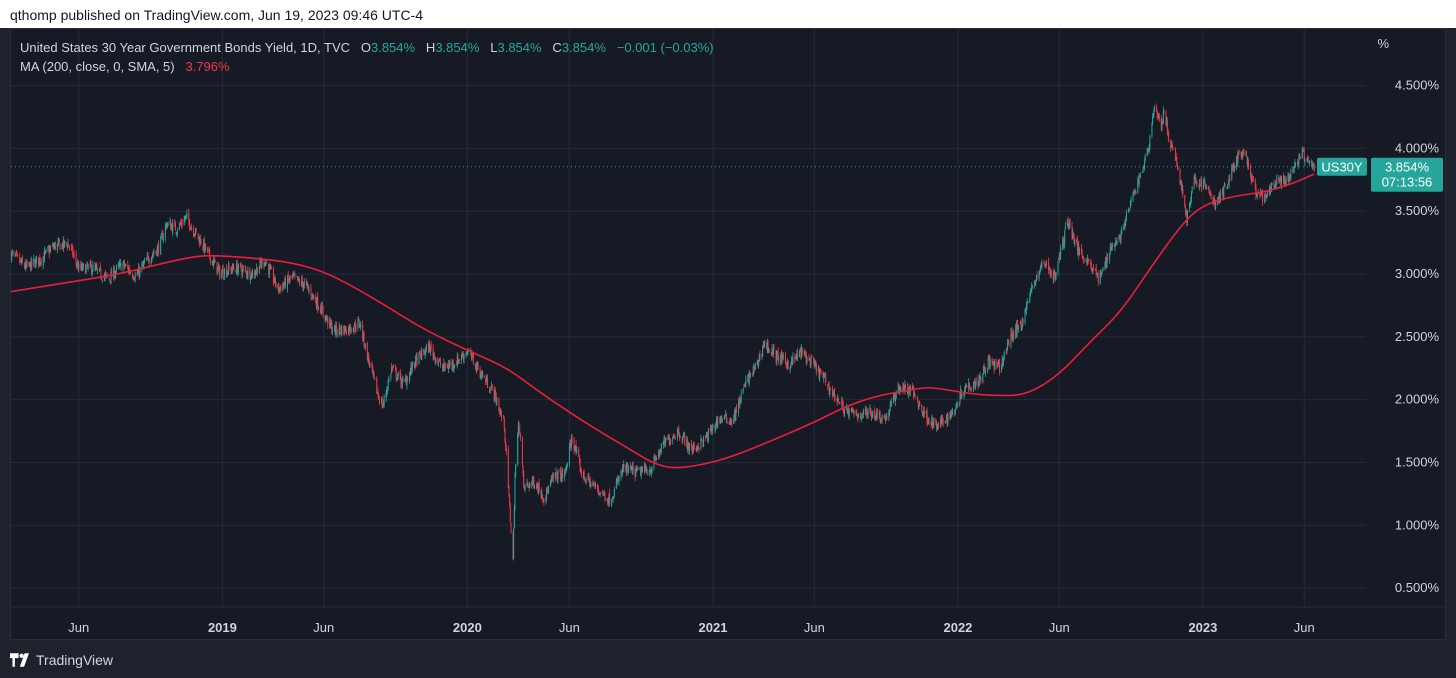  I want to click on footer-brand: TradingView, so click(61, 660).